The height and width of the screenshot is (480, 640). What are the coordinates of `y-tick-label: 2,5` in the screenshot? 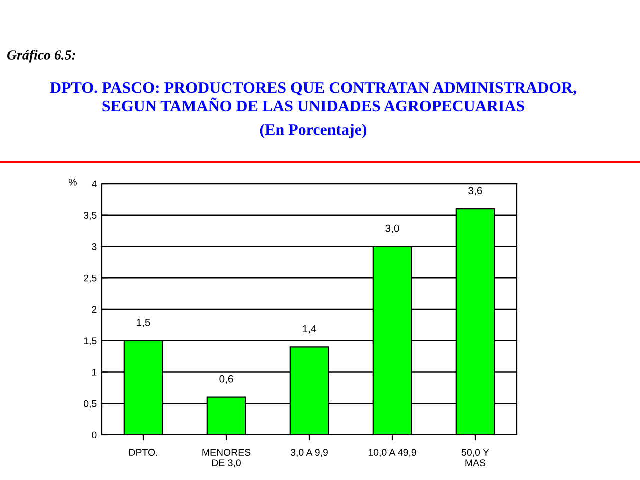 It's located at (90, 278).